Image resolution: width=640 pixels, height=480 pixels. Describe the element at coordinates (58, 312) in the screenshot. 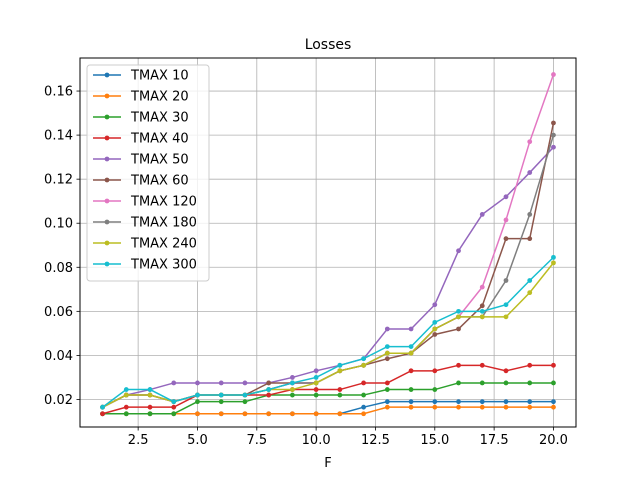

I see `y-tick-label: 0.06` at that location.